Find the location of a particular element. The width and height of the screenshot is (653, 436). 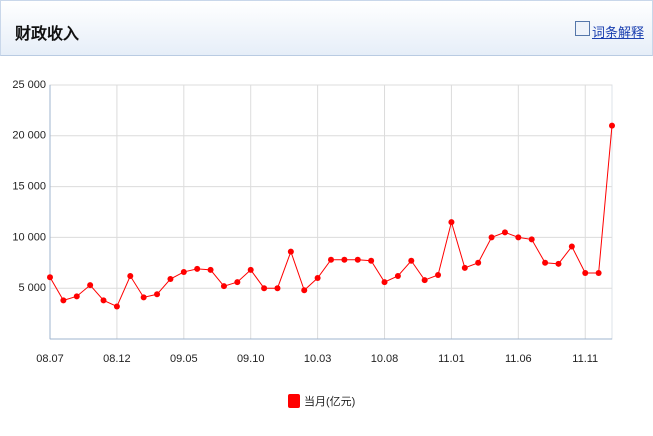

x-tick-label: 11.11 is located at coordinates (585, 359).